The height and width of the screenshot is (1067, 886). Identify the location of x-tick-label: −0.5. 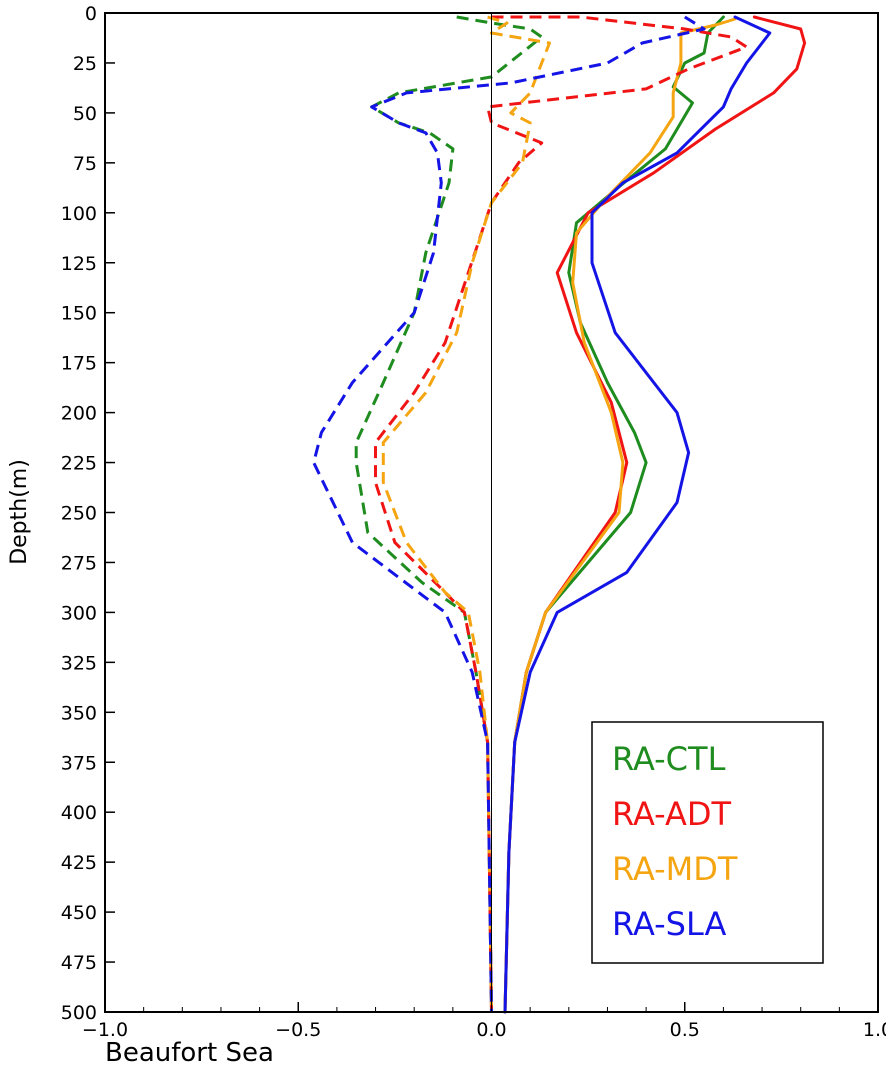
(298, 1030).